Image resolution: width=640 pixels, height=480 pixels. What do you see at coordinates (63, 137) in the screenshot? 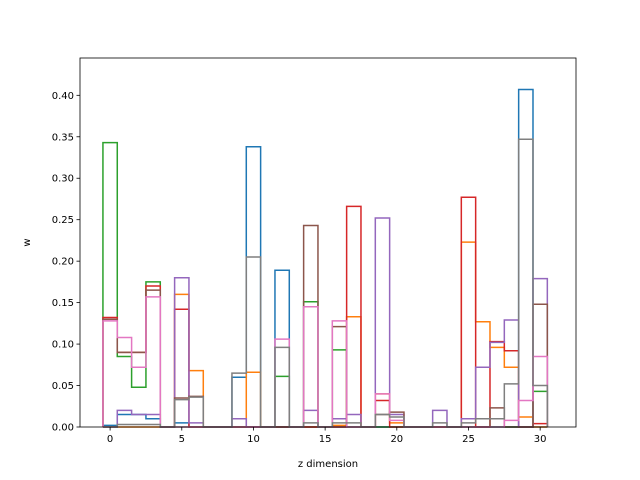
I see `y-tick-label: 0.35` at bounding box center [63, 137].